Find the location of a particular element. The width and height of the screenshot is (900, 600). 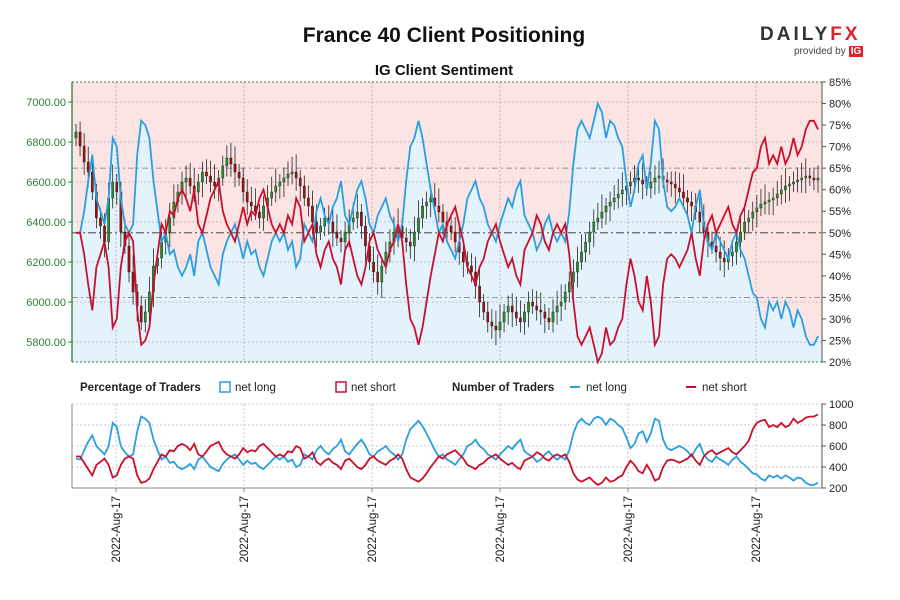

dailyfx-logo: DAILYFX provided by IG is located at coordinates (815, 44).